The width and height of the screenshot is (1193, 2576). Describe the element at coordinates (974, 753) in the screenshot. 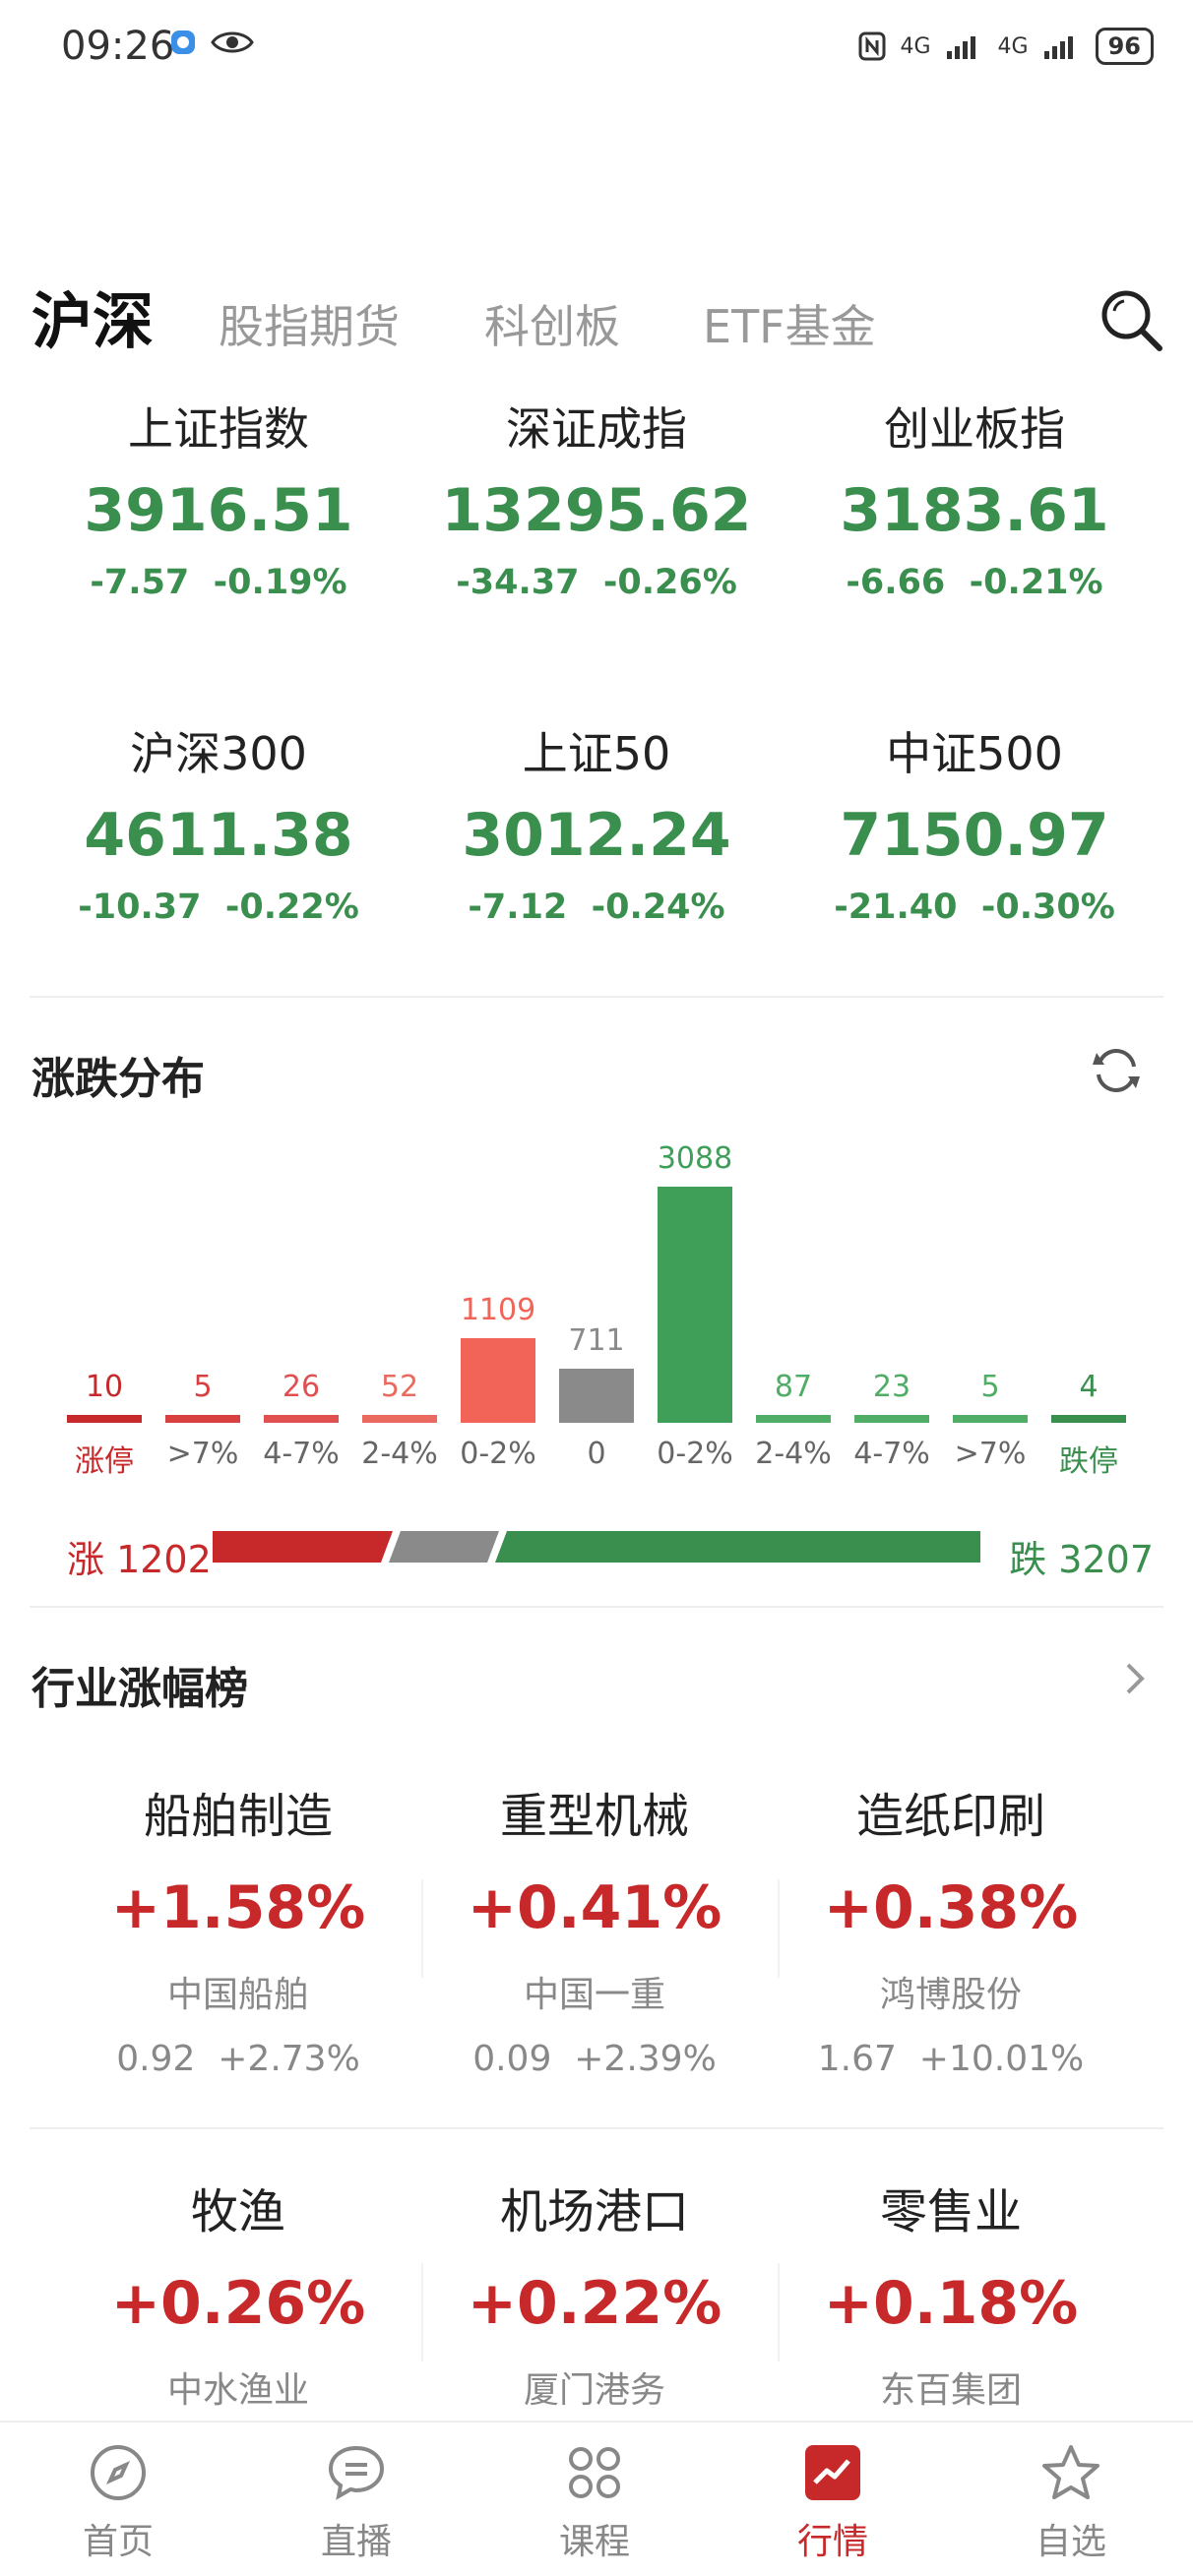

I see `index-name: 中证500` at that location.